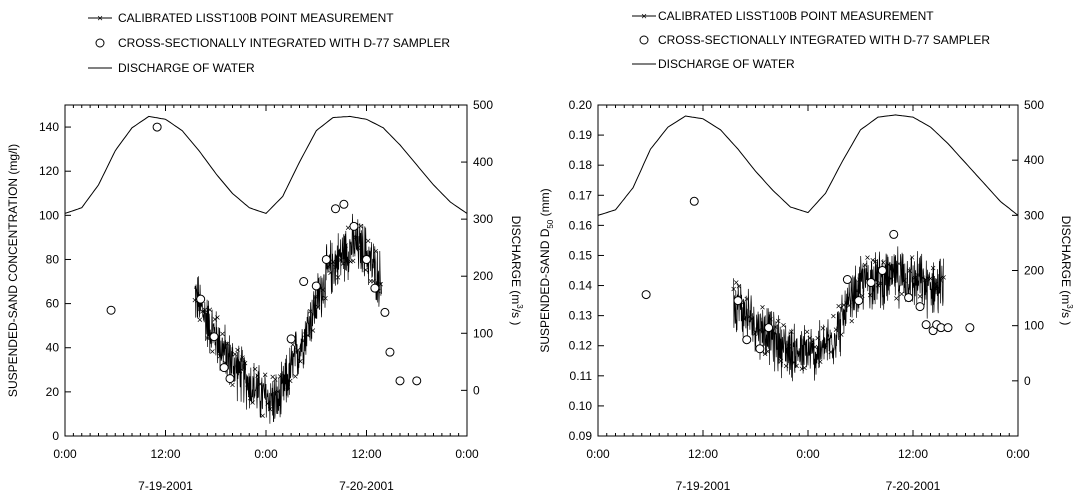 The width and height of the screenshot is (1073, 499). I want to click on date-label: 7-20-2001, so click(913, 486).